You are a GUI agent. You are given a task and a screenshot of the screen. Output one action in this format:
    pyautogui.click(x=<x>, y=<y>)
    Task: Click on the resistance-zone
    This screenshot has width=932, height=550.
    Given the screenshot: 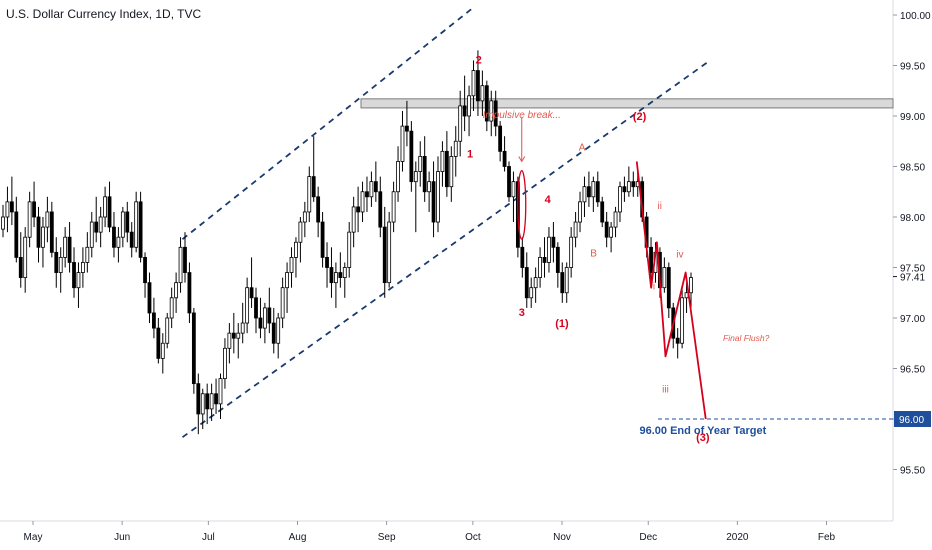 What is the action you would take?
    pyautogui.click(x=627, y=103)
    